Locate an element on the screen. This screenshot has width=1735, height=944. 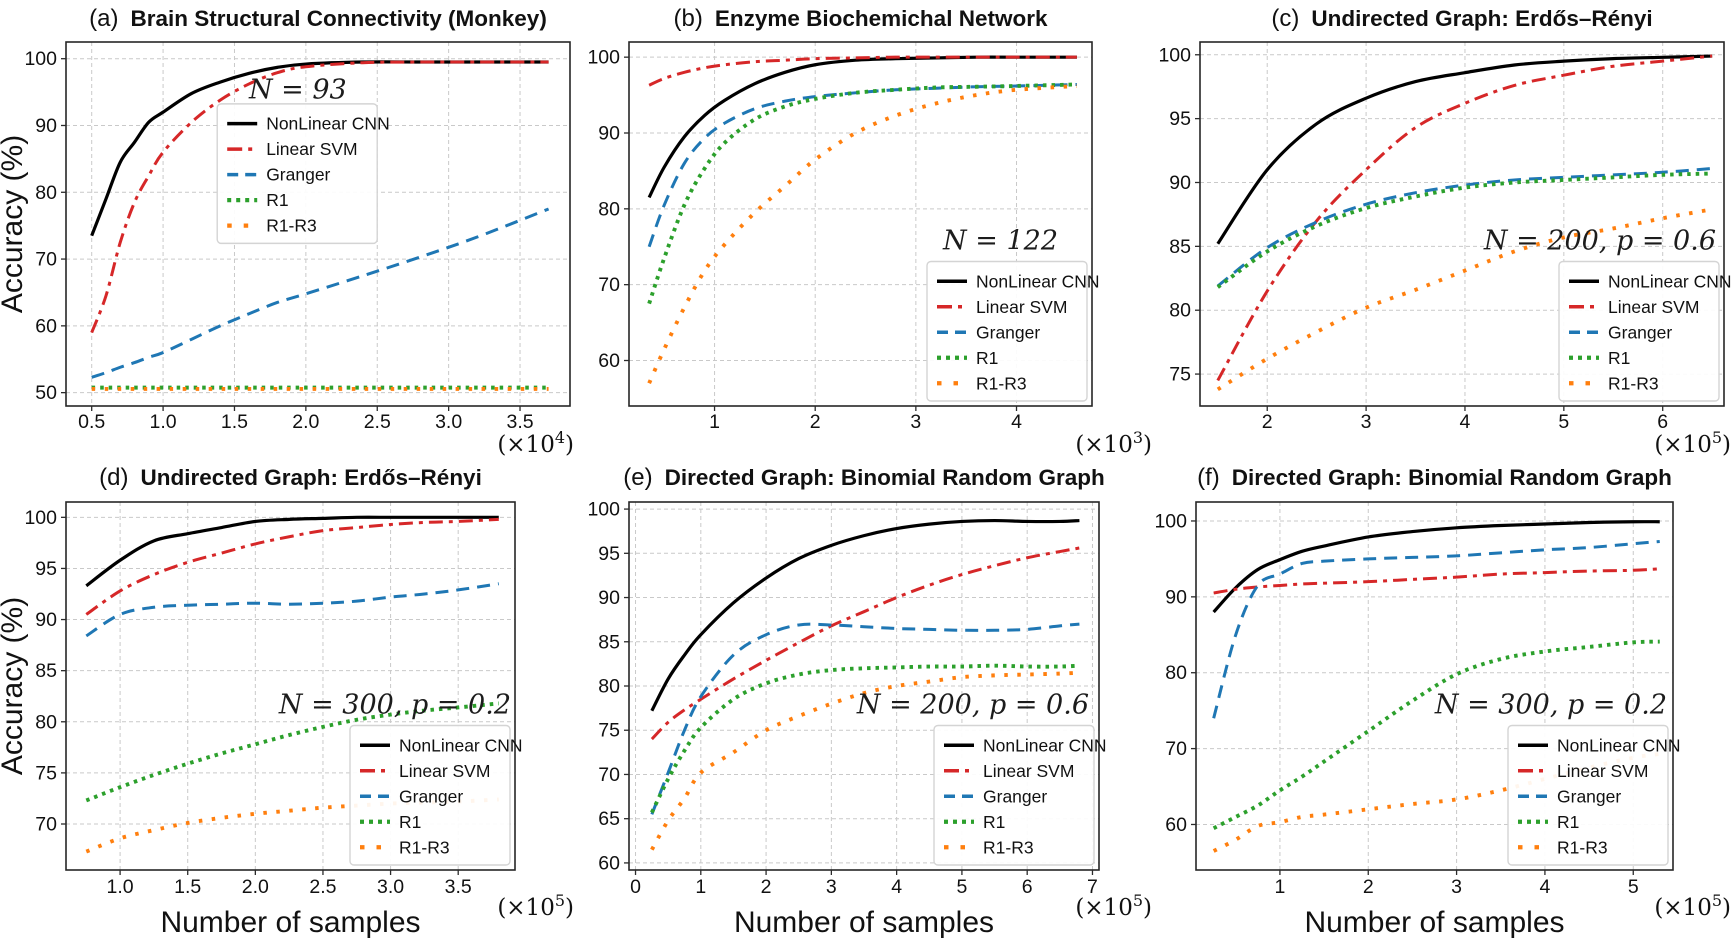
series-line-r1-r3 is located at coordinates (1464, 299).